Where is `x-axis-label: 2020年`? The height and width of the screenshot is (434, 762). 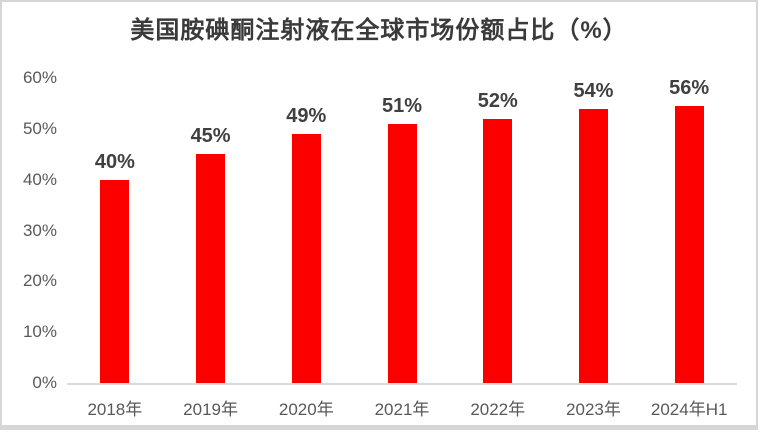 x-axis-label: 2020年 is located at coordinates (306, 409).